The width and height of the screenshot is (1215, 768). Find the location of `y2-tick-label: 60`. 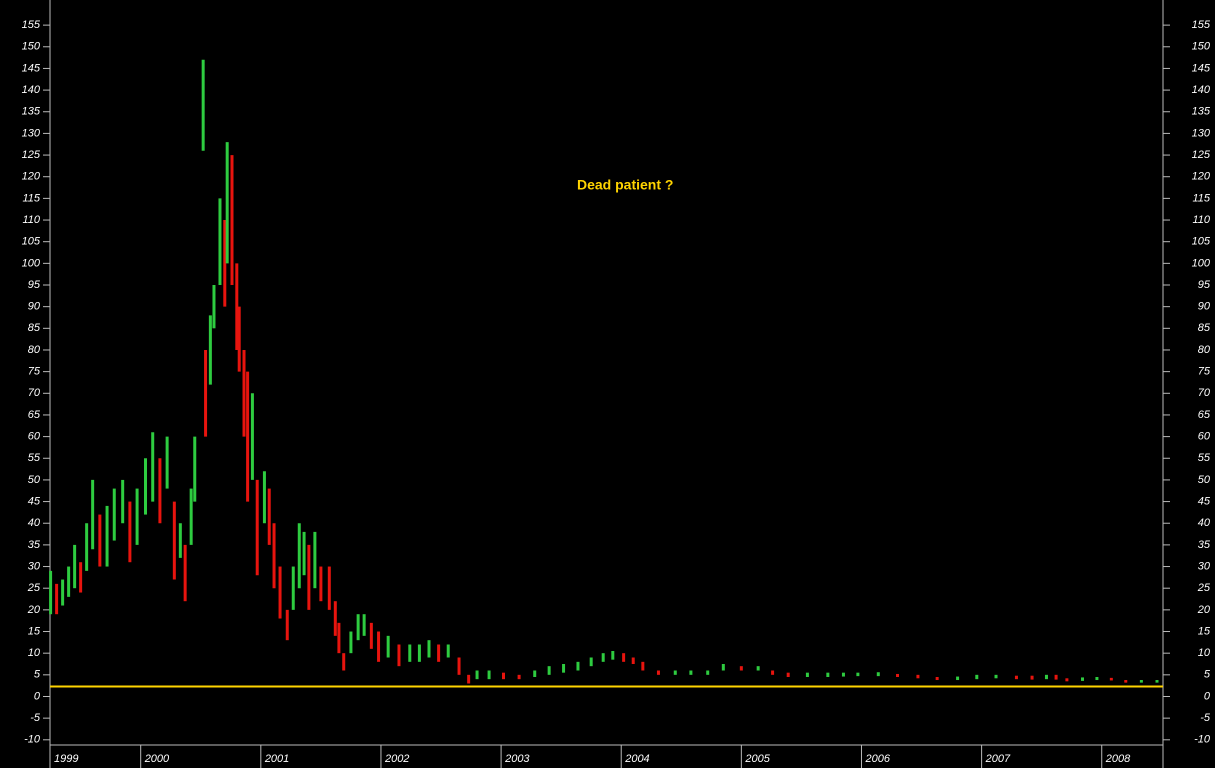

y2-tick-label: 60 is located at coordinates (1204, 437).